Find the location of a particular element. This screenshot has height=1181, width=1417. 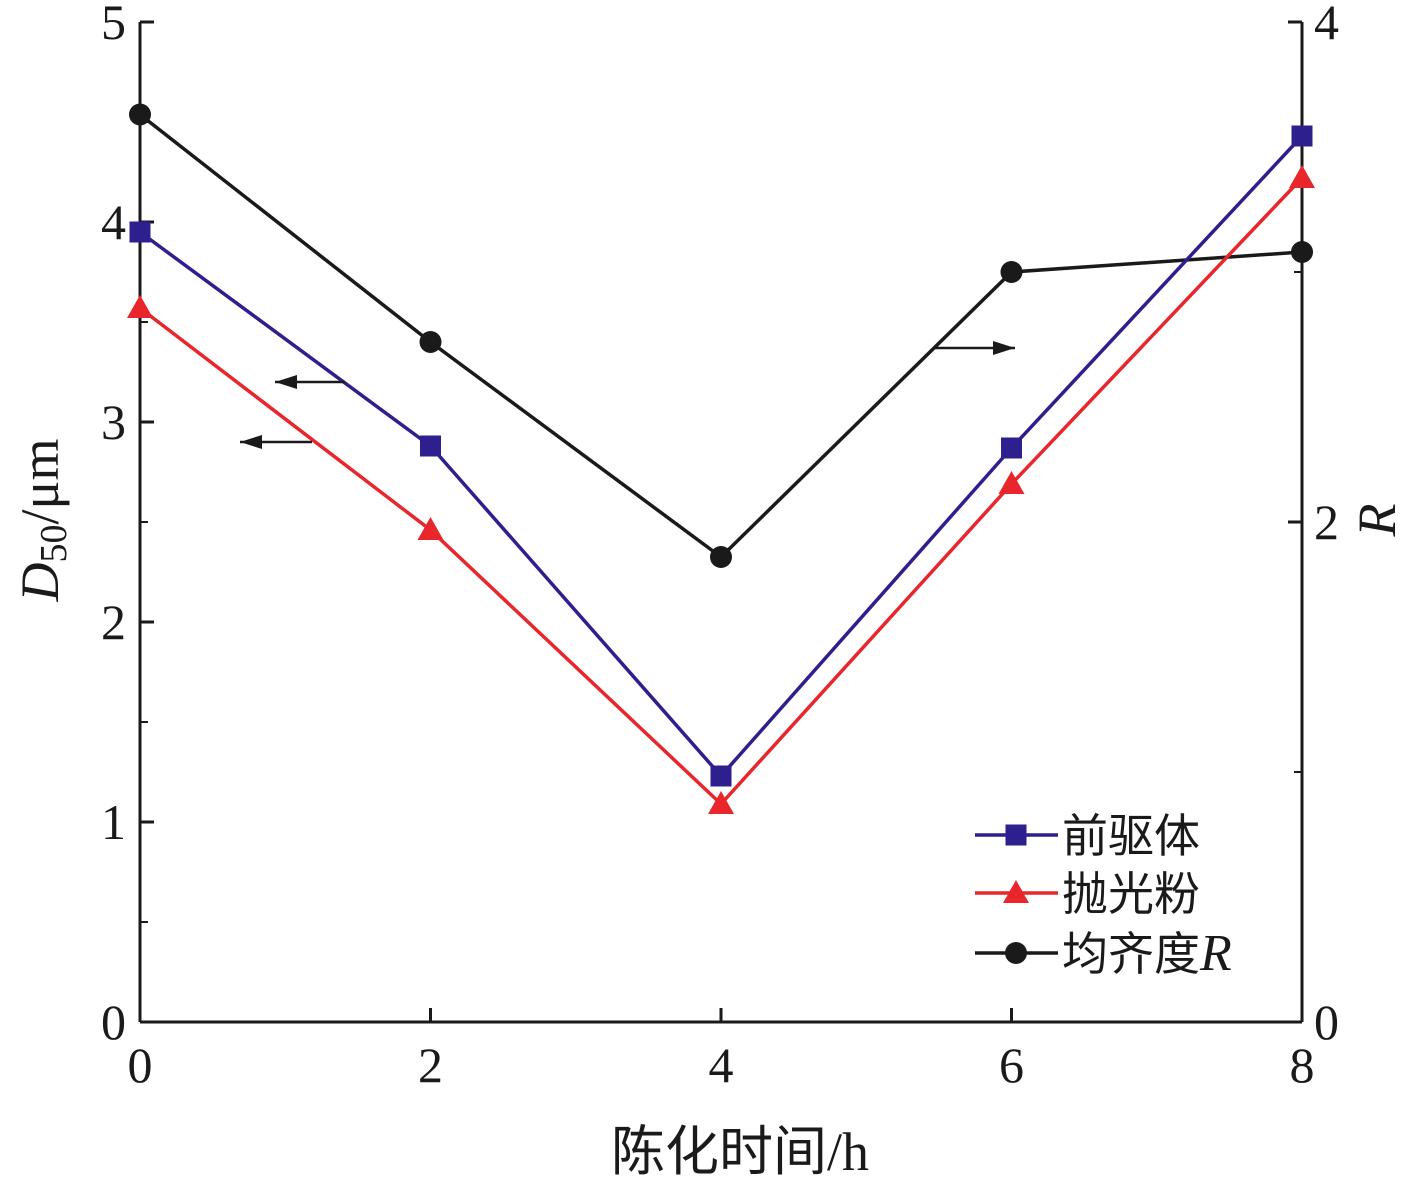

y-left-axis-title: D50/μm is located at coordinates (42, 521).